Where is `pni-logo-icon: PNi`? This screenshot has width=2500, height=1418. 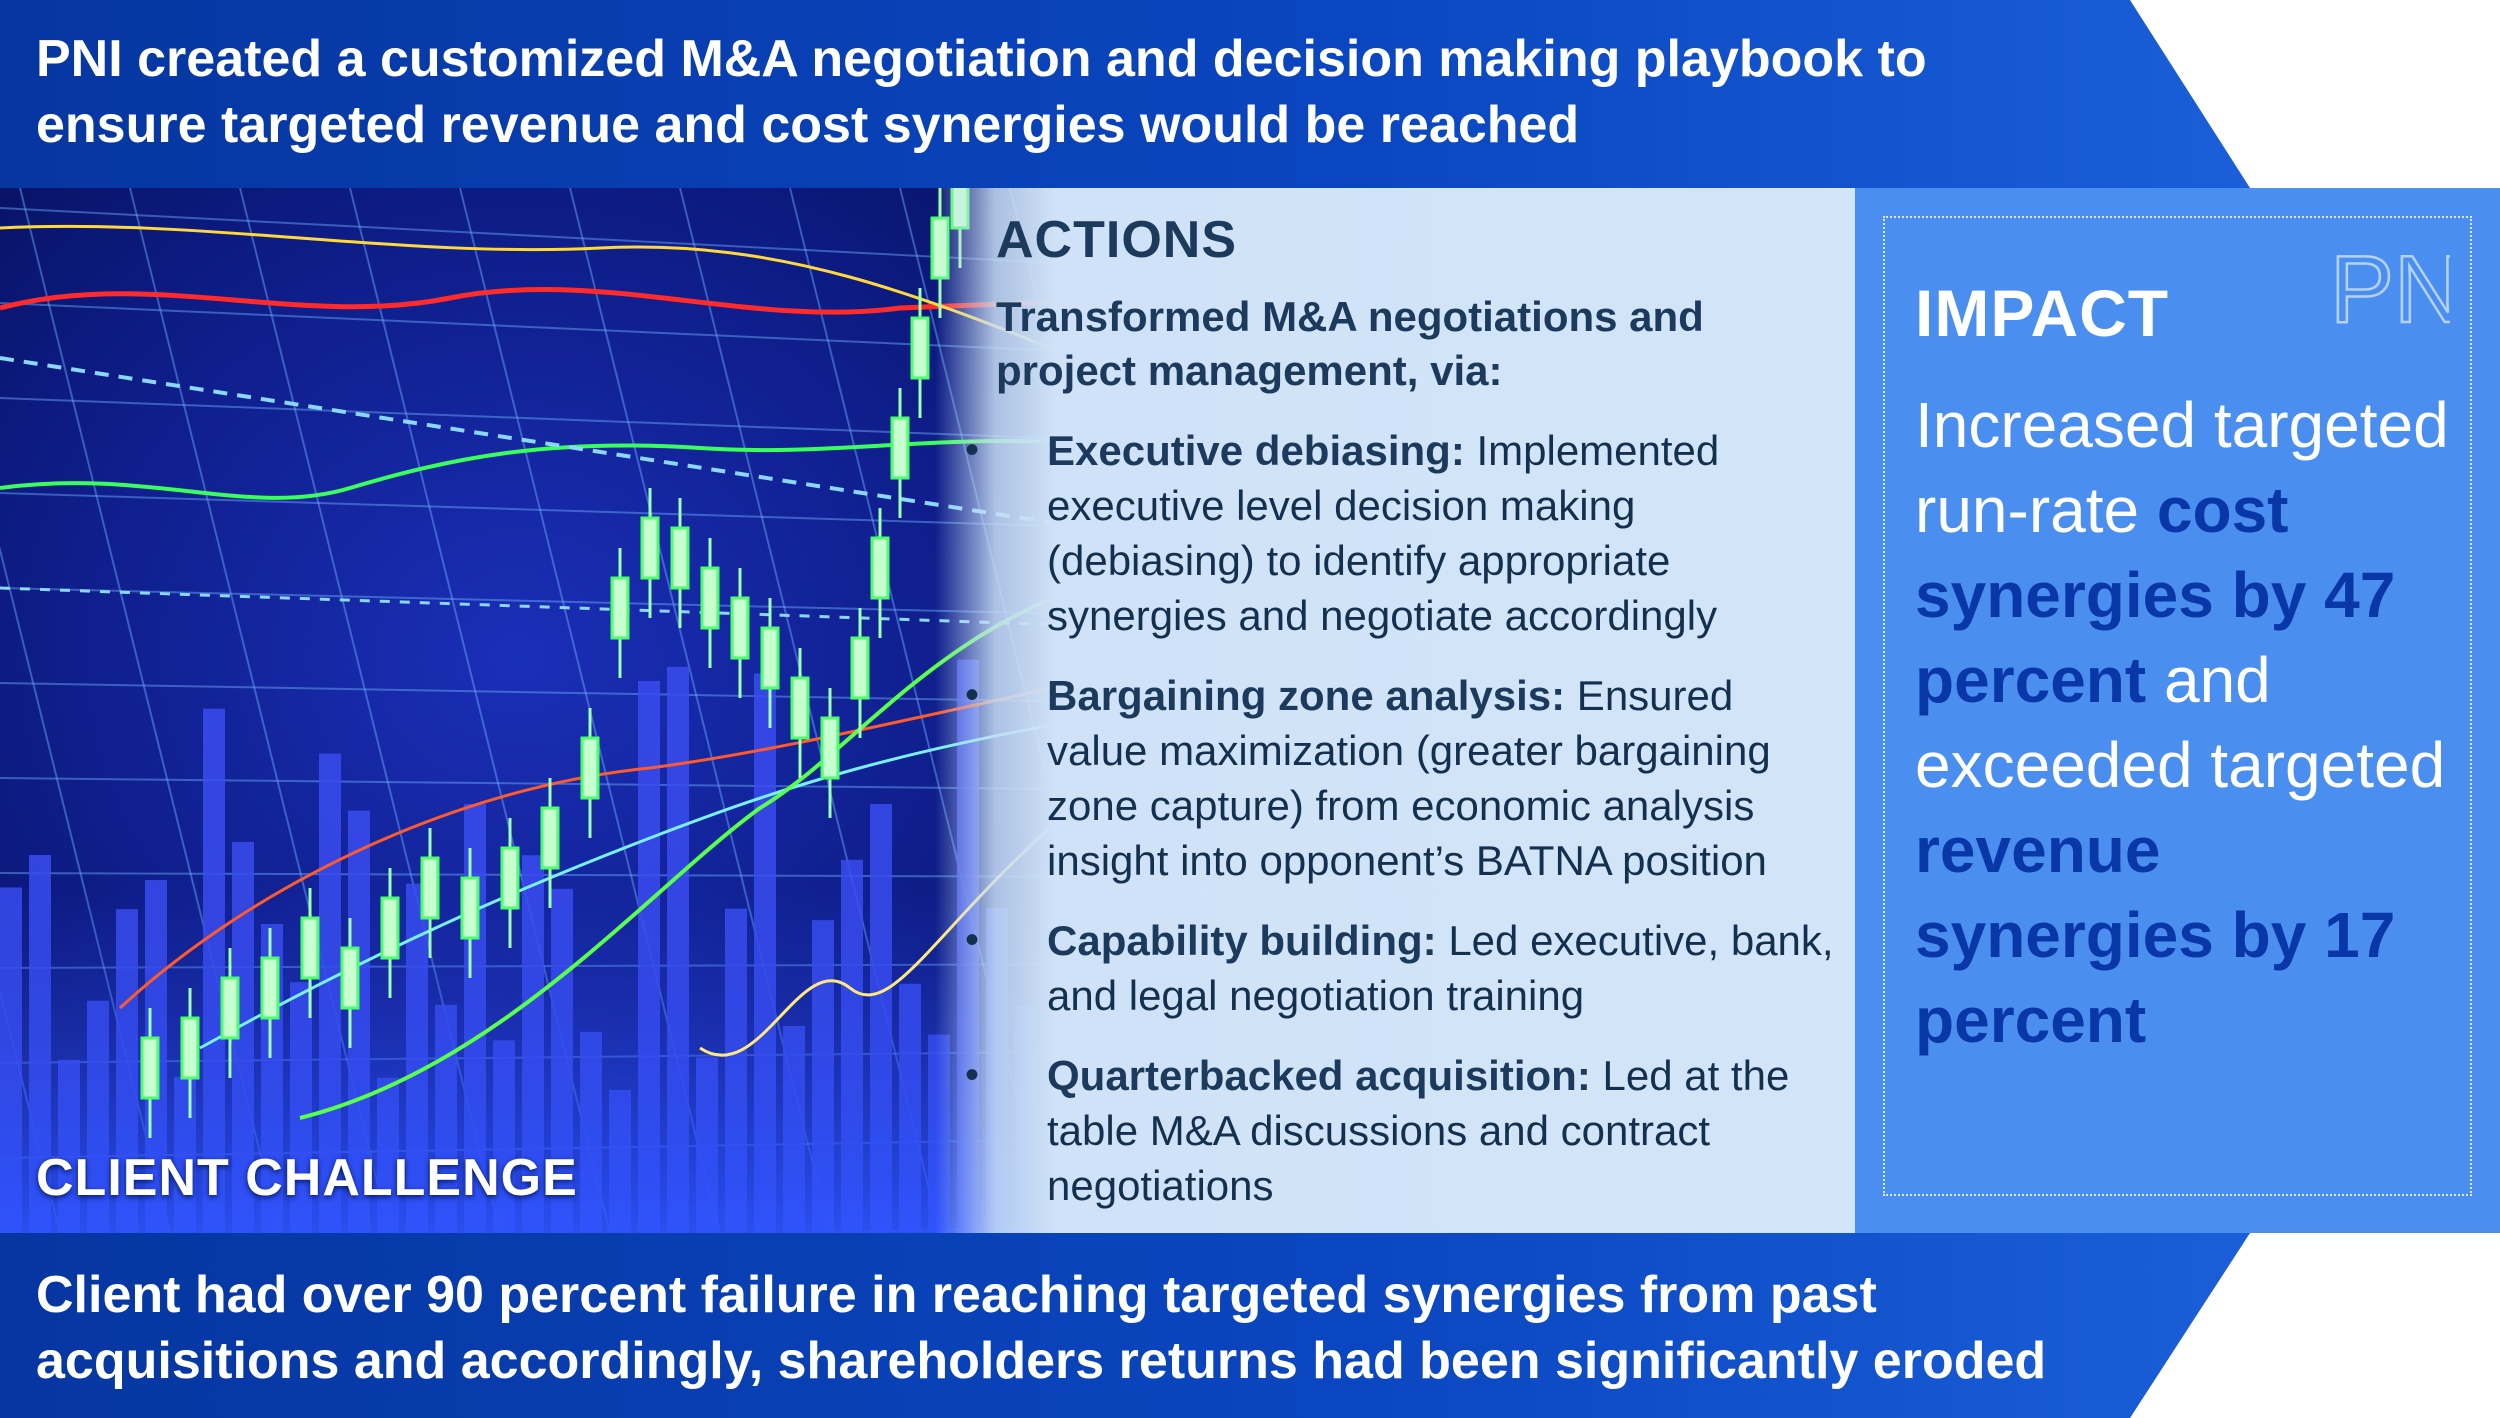
pni-logo-icon: PNi is located at coordinates (2390, 287).